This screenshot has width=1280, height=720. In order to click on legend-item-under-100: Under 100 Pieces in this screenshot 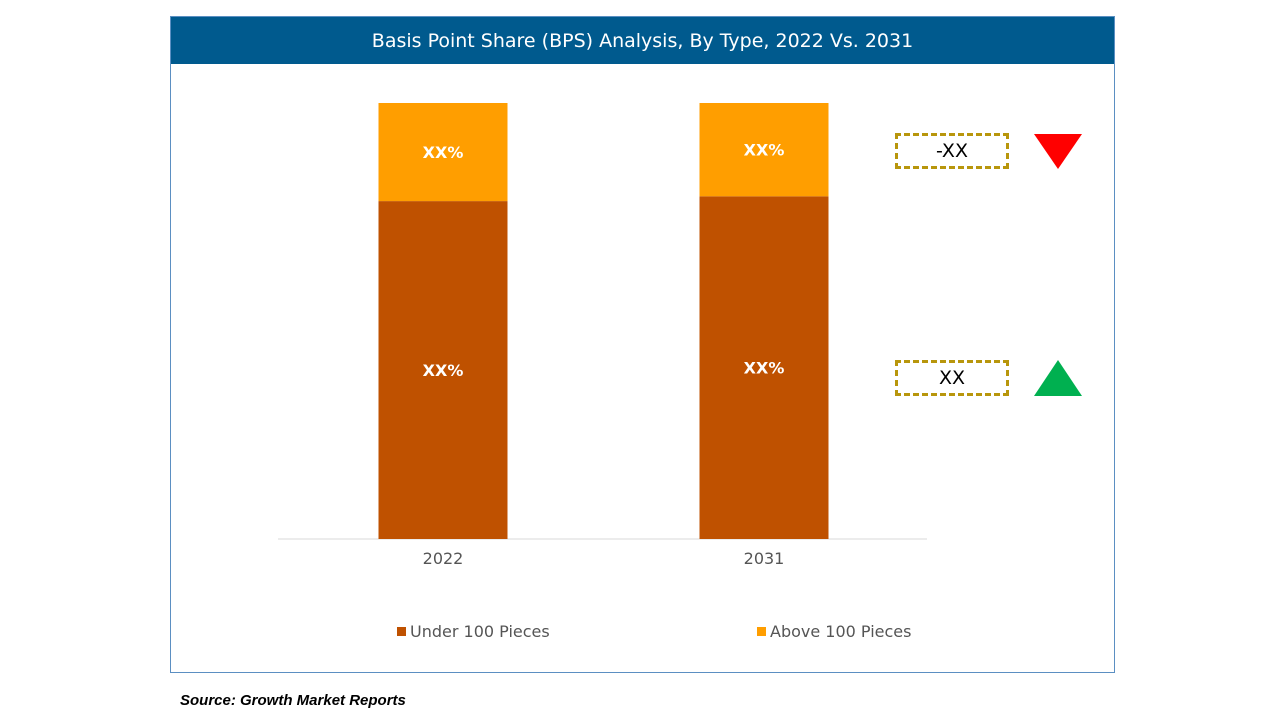, I will do `click(473, 631)`.